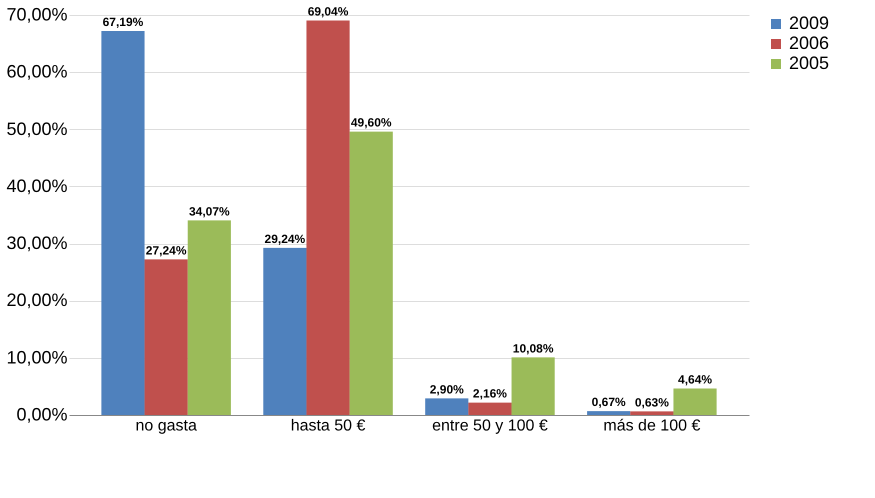 This screenshot has width=875, height=498. What do you see at coordinates (37, 300) in the screenshot?
I see `y-tick-label: 20,00%` at bounding box center [37, 300].